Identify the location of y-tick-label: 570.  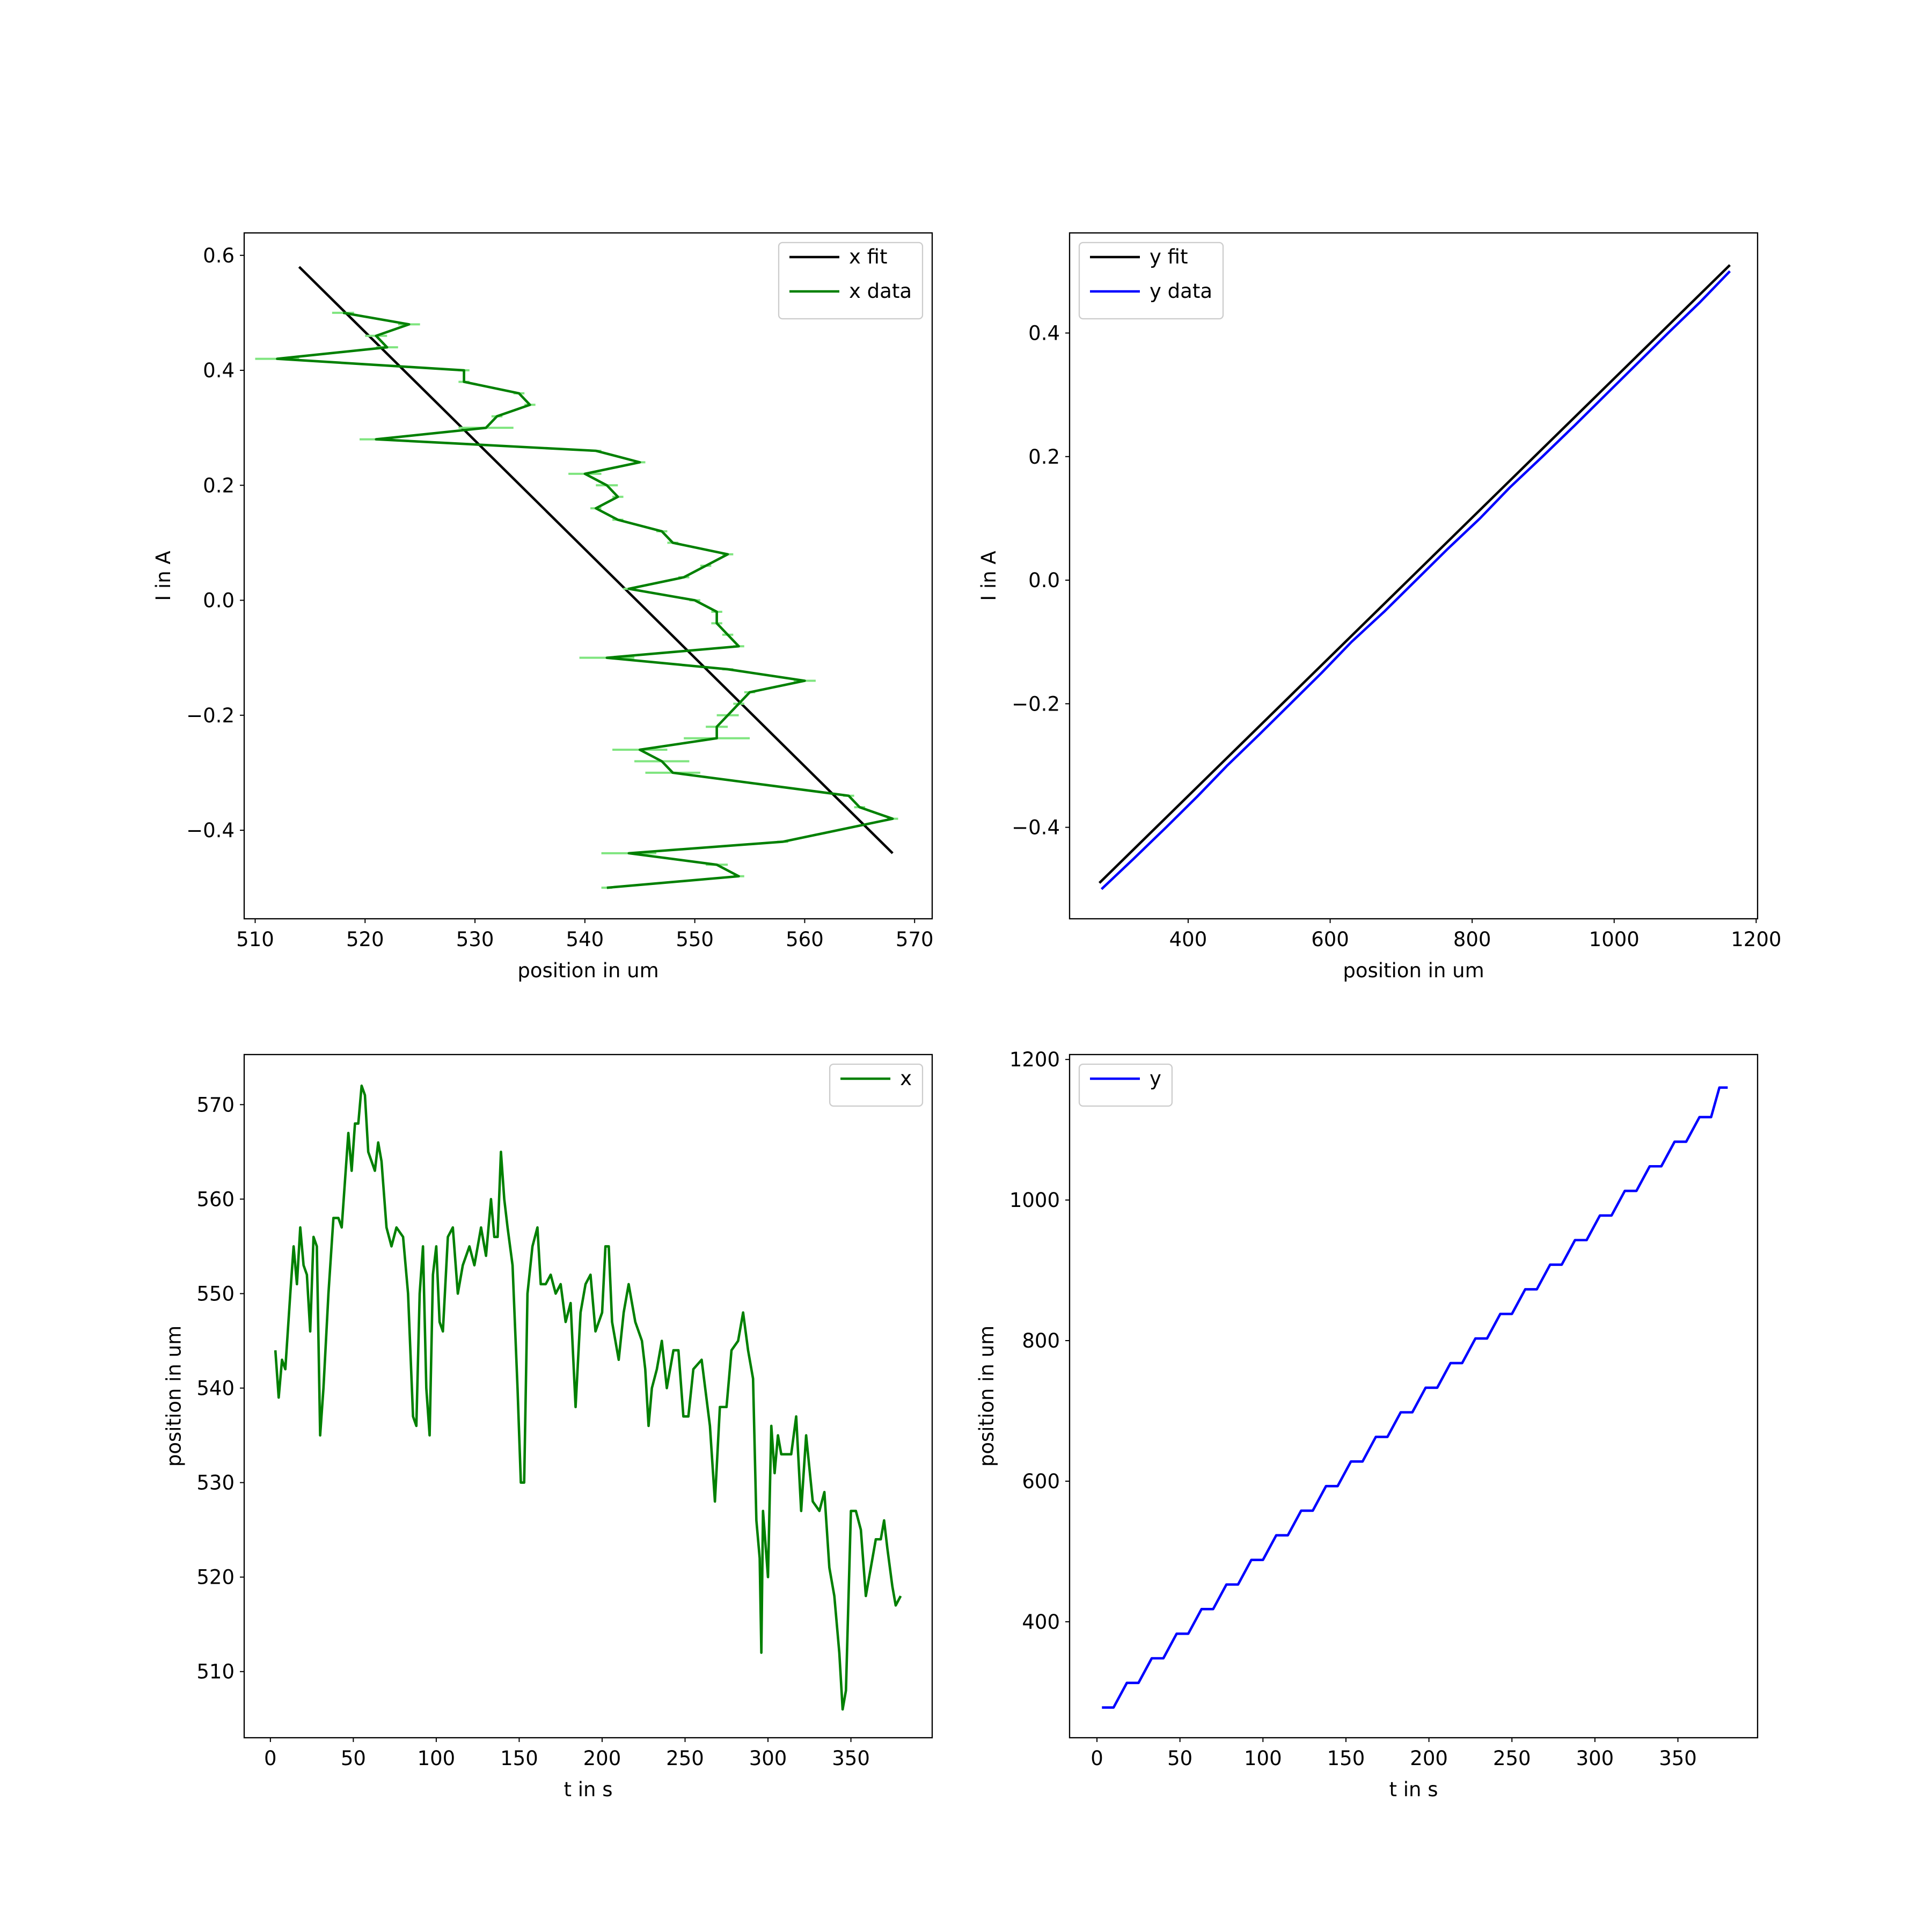
(215, 1104).